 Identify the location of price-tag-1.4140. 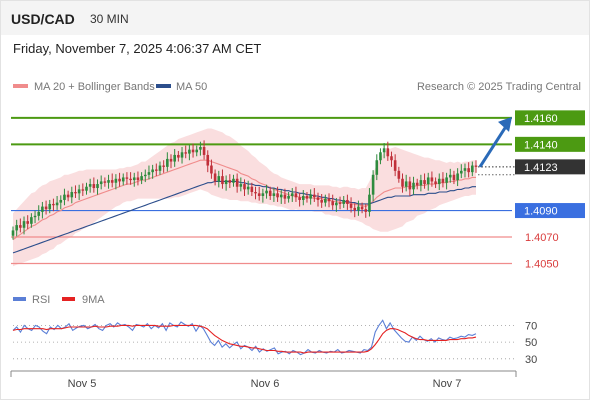
(550, 144).